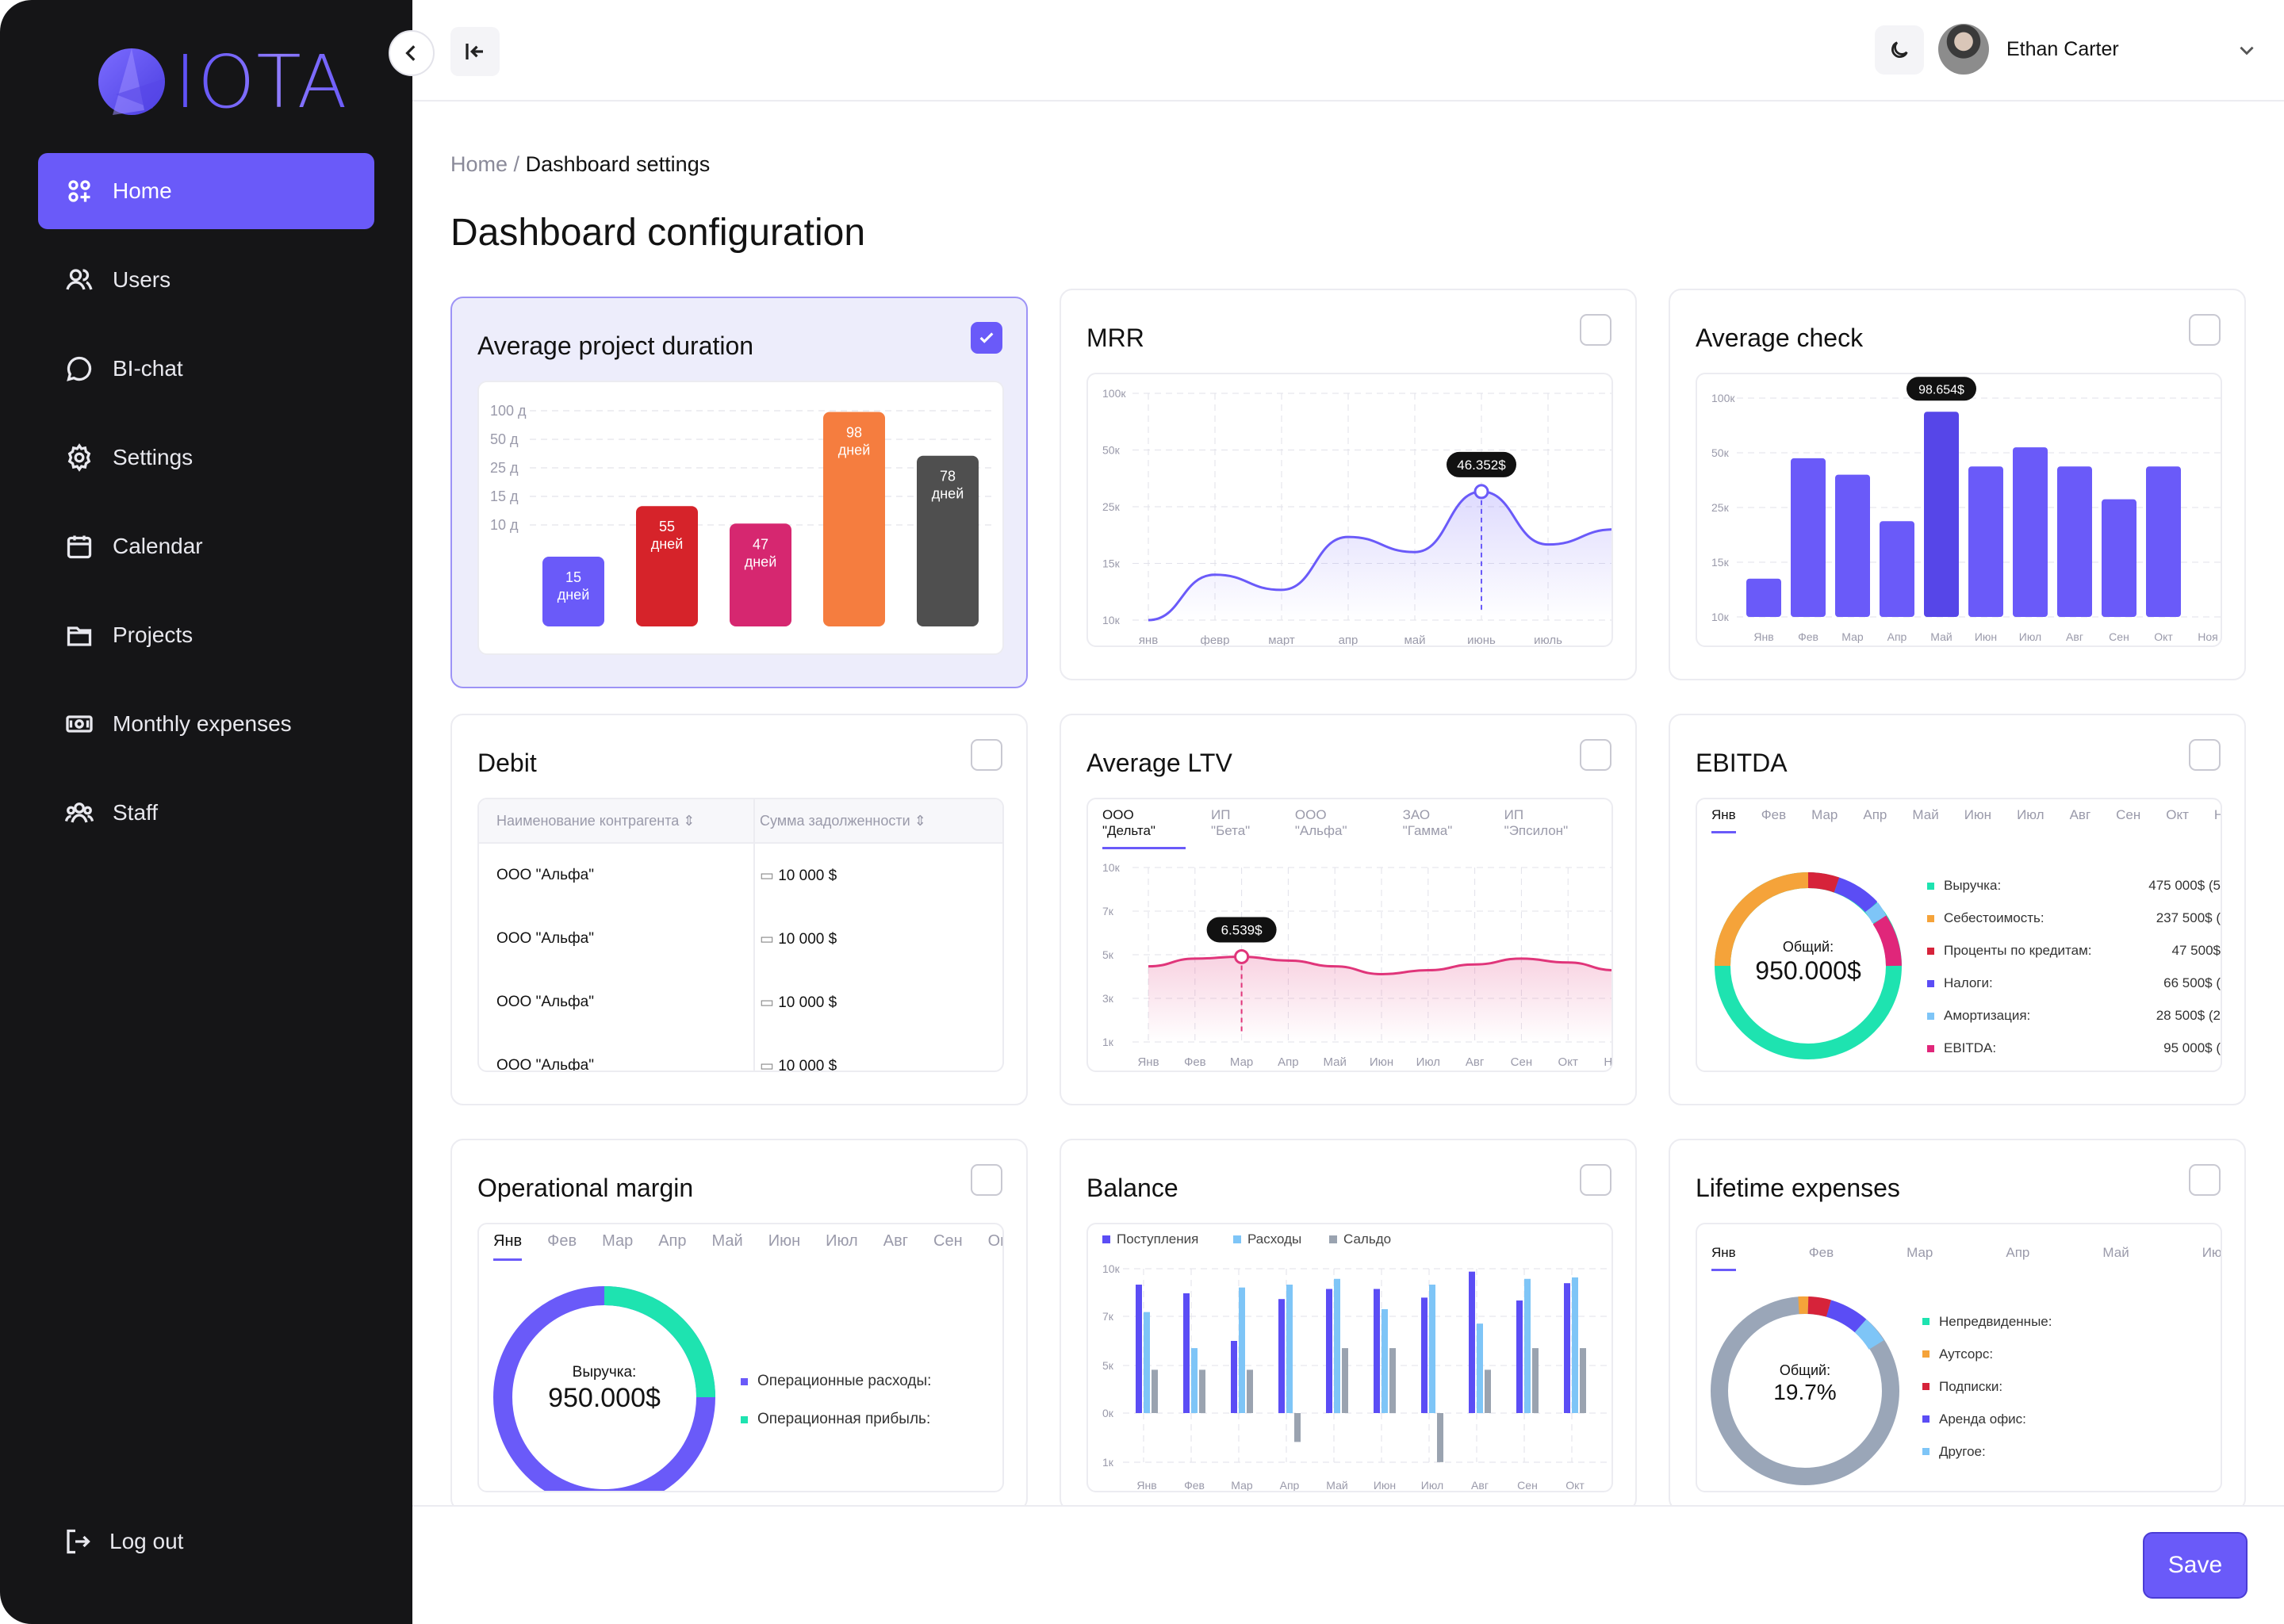  I want to click on column-header-debt: Сумма задолженности ⇕, so click(872, 820).